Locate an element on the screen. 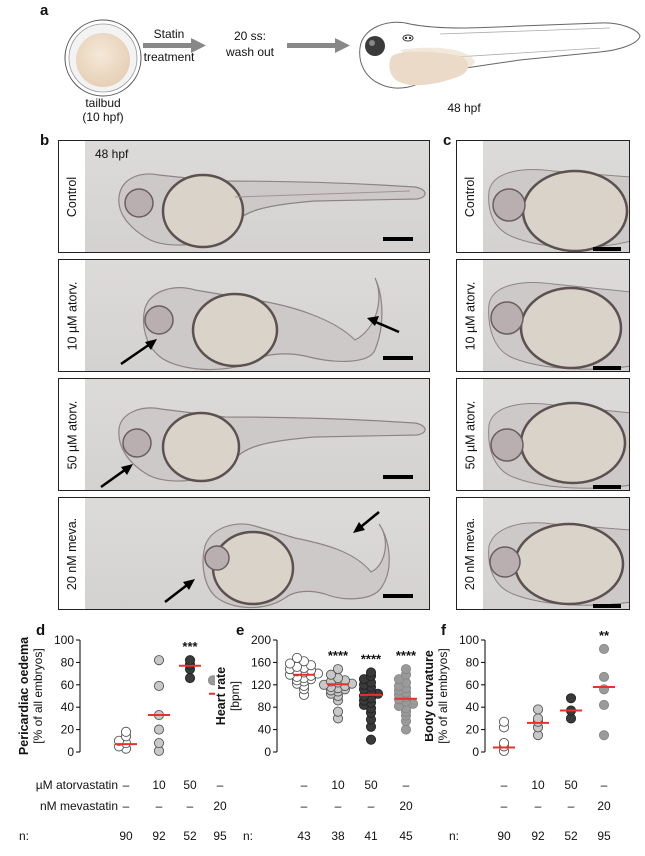 This screenshot has height=856, width=645. step1-line1: Statin is located at coordinates (169, 34).